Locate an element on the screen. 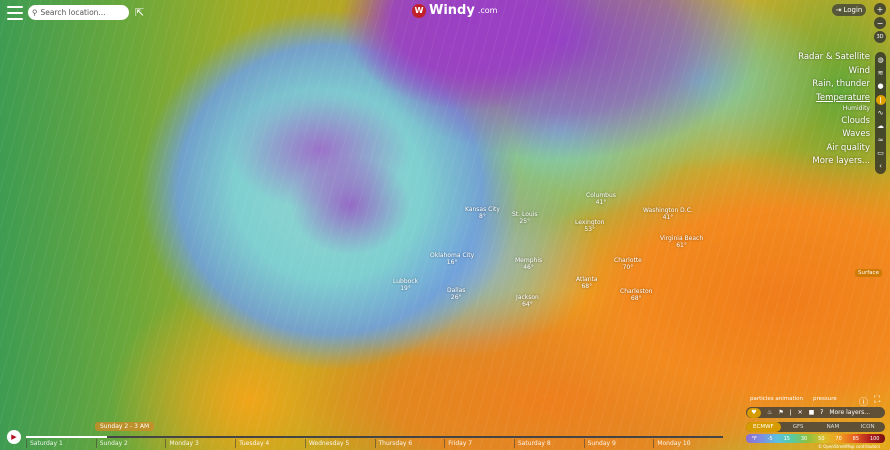 The image size is (890, 450). day-label: Saturday 1 is located at coordinates (61, 443).